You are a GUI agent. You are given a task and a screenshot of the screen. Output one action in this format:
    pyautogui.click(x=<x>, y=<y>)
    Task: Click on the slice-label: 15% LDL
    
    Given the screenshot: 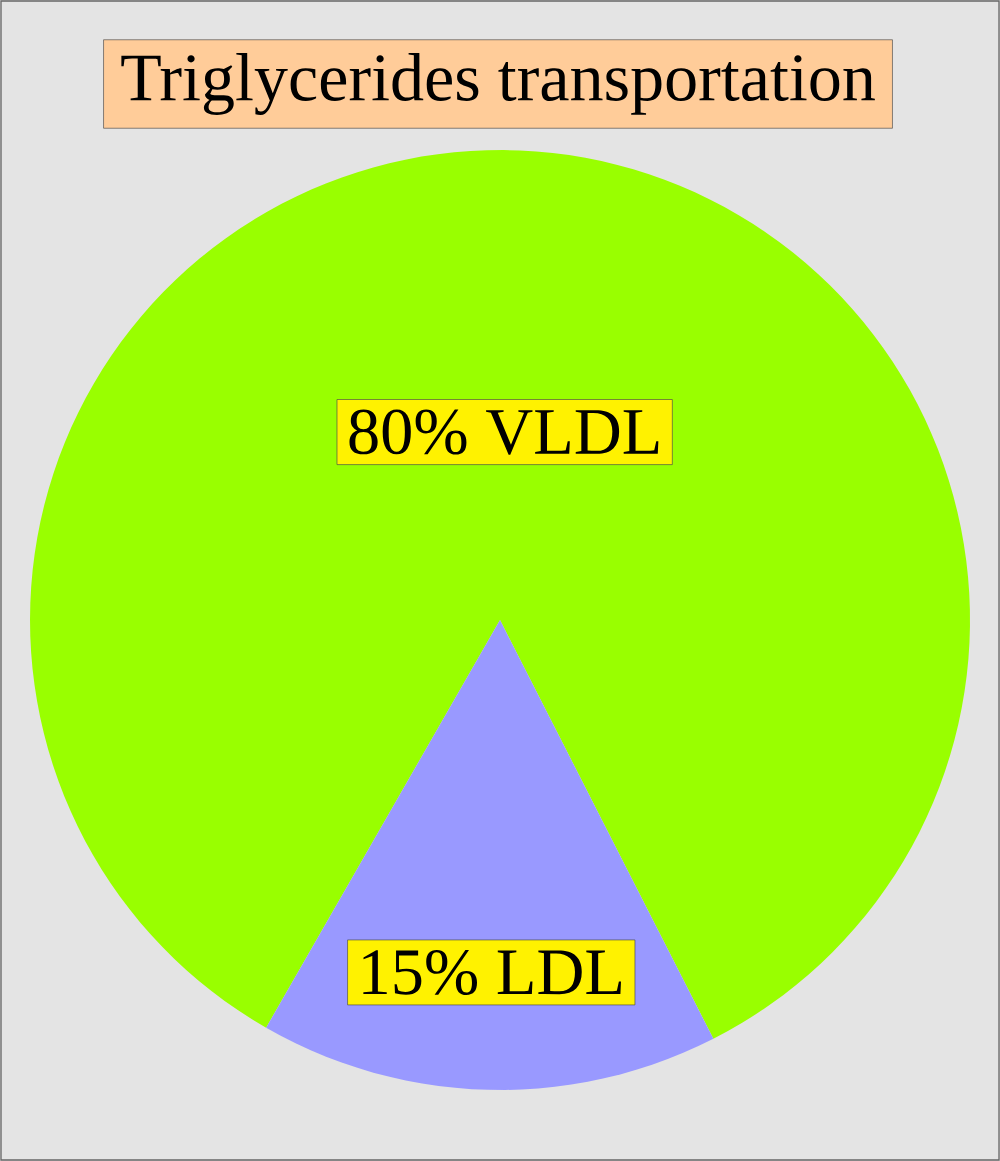 What is the action you would take?
    pyautogui.click(x=492, y=972)
    